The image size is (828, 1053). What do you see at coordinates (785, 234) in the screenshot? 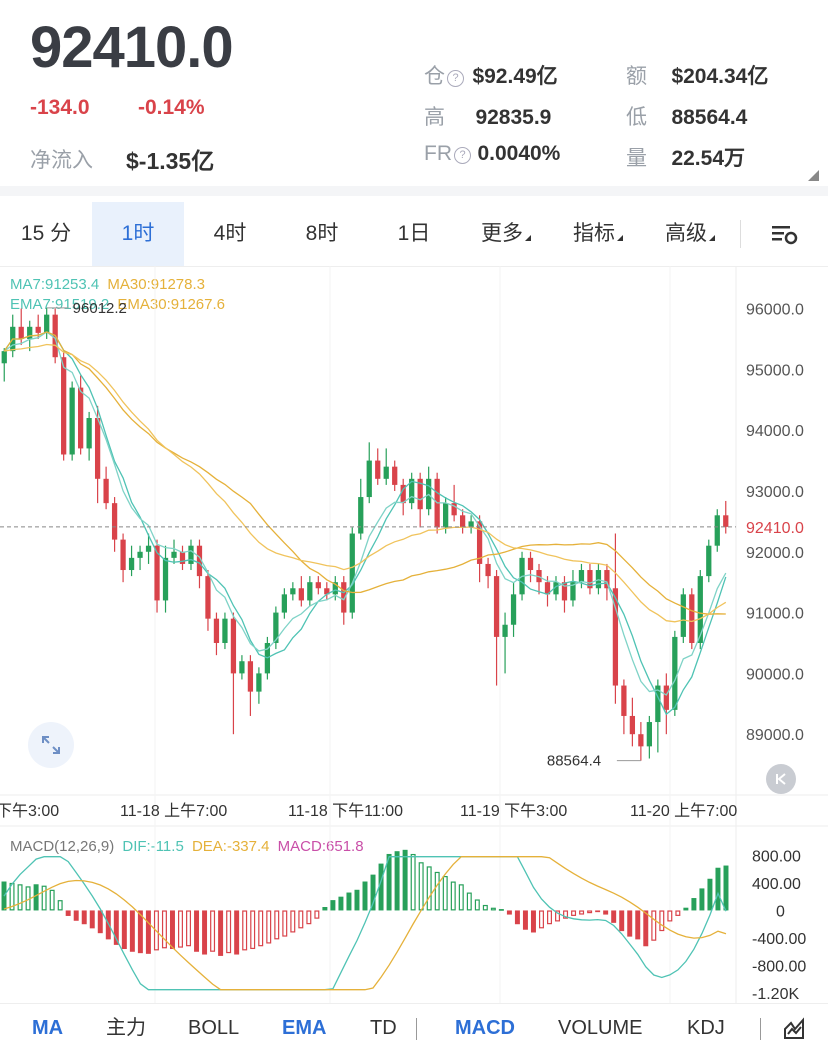
I see `chart-settings-icon` at bounding box center [785, 234].